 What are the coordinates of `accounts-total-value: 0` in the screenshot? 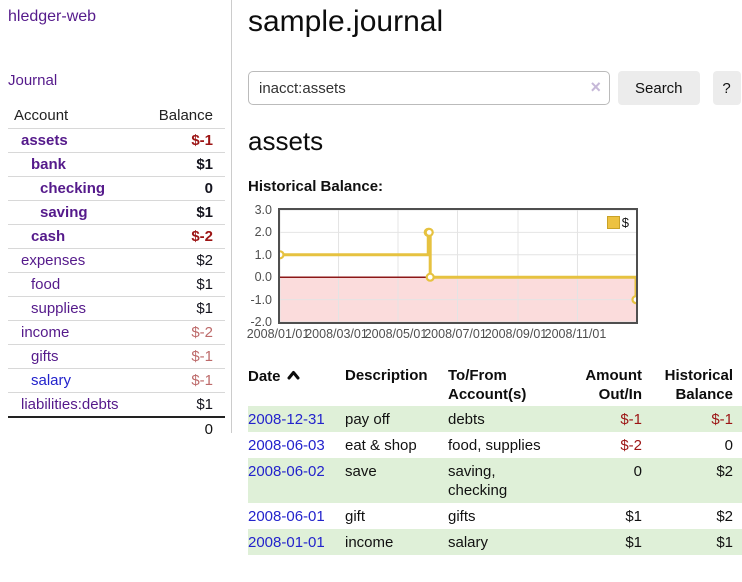 It's located at (208, 429).